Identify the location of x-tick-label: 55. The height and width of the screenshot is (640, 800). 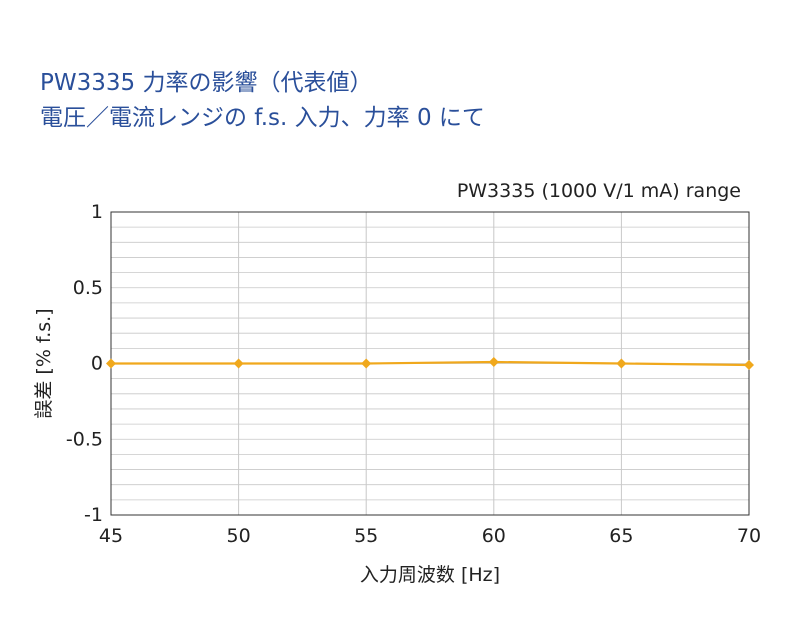
(366, 536).